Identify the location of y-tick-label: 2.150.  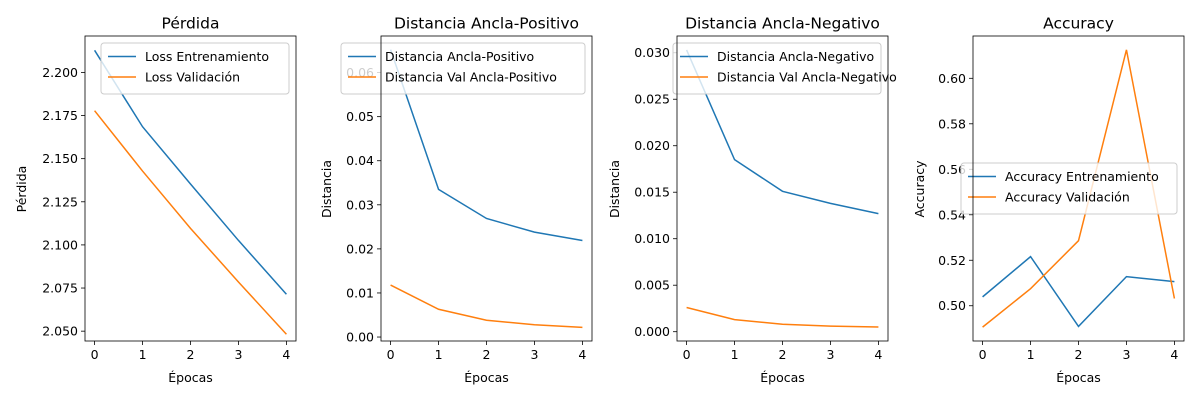
(60, 158).